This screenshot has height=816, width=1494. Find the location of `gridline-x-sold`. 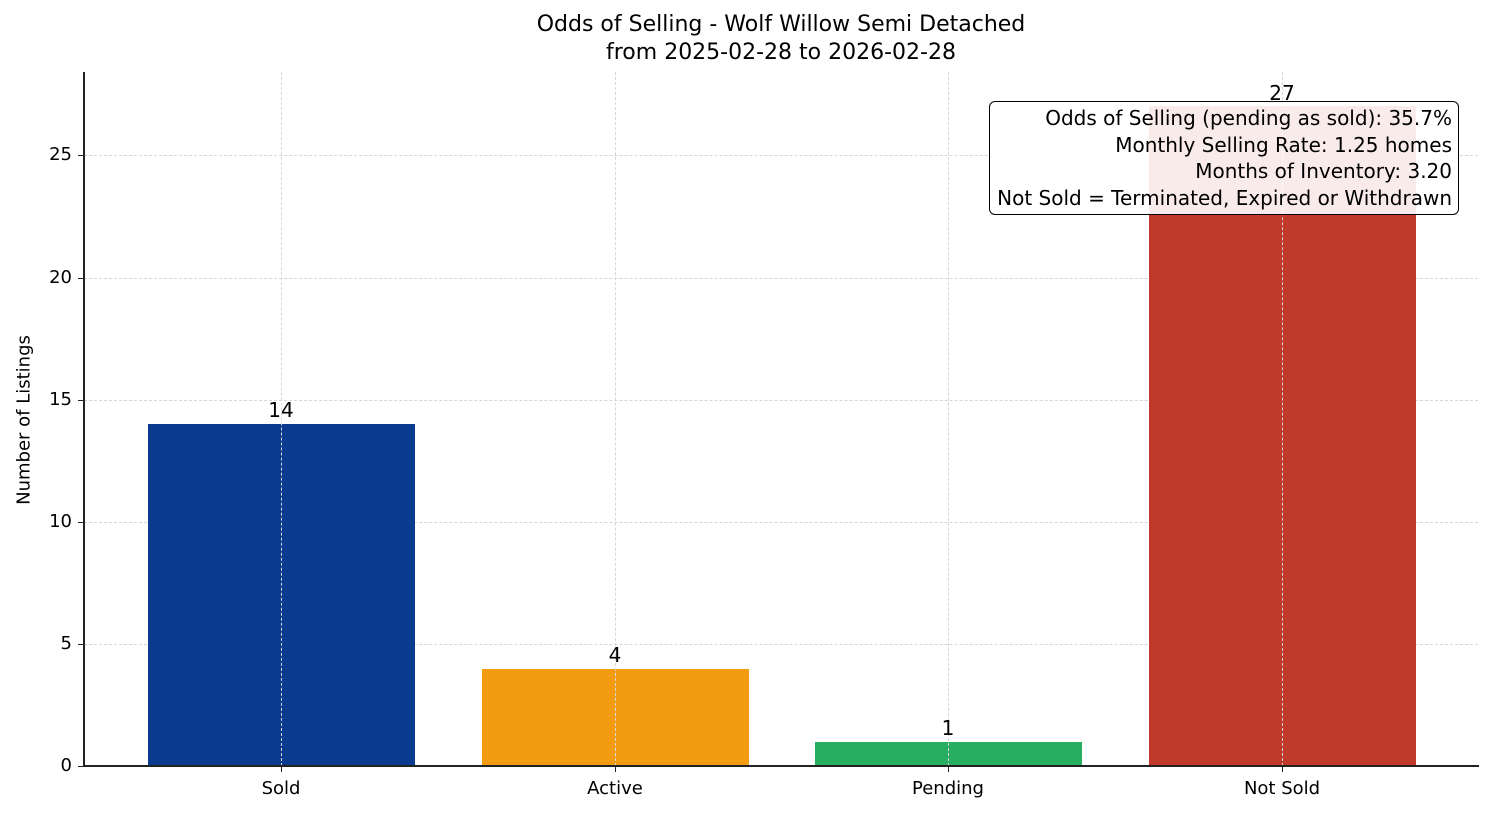

gridline-x-sold is located at coordinates (281, 419).